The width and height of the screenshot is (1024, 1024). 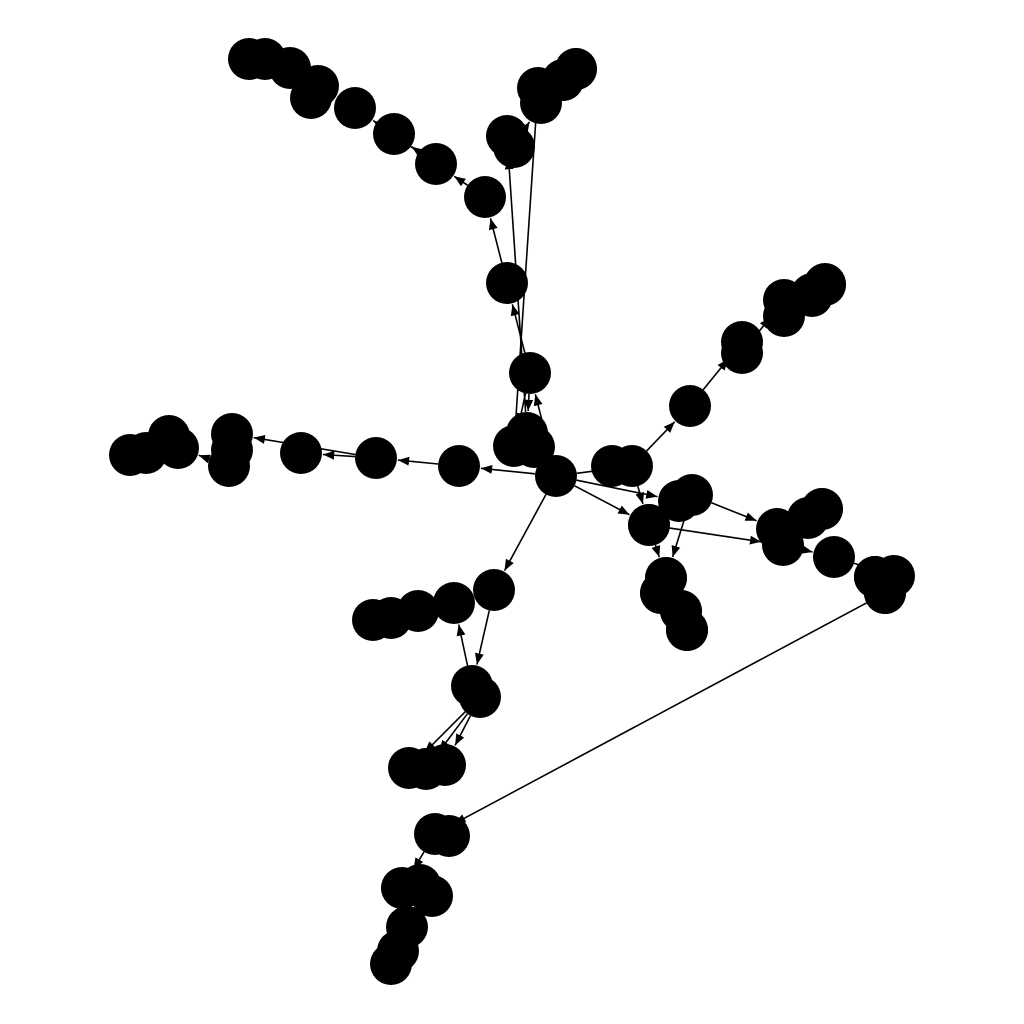 I want to click on node-n41, so click(x=485, y=197).